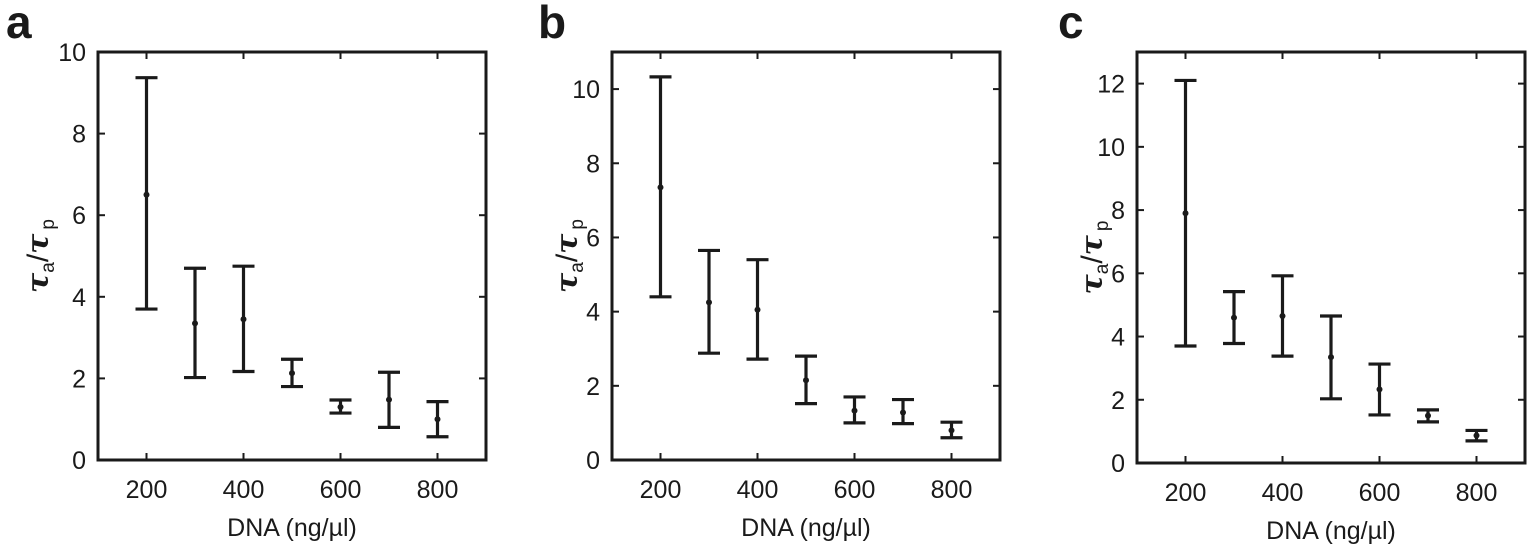 This screenshot has width=1536, height=548. Describe the element at coordinates (1111, 85) in the screenshot. I see `y-tick-label: 12` at that location.